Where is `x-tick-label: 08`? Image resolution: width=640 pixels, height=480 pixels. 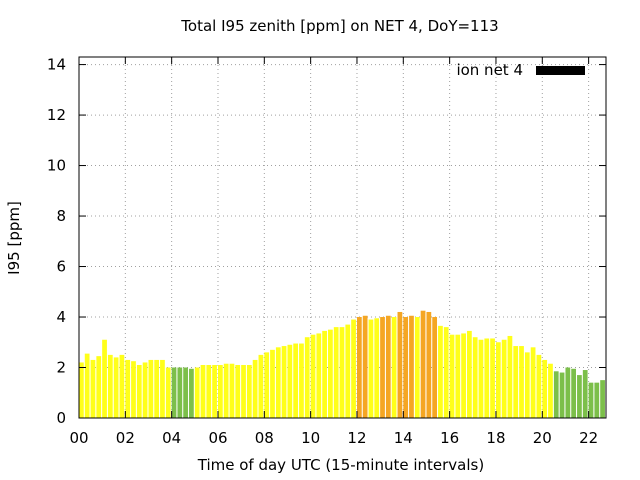
x-tick-label: 08 is located at coordinates (264, 438).